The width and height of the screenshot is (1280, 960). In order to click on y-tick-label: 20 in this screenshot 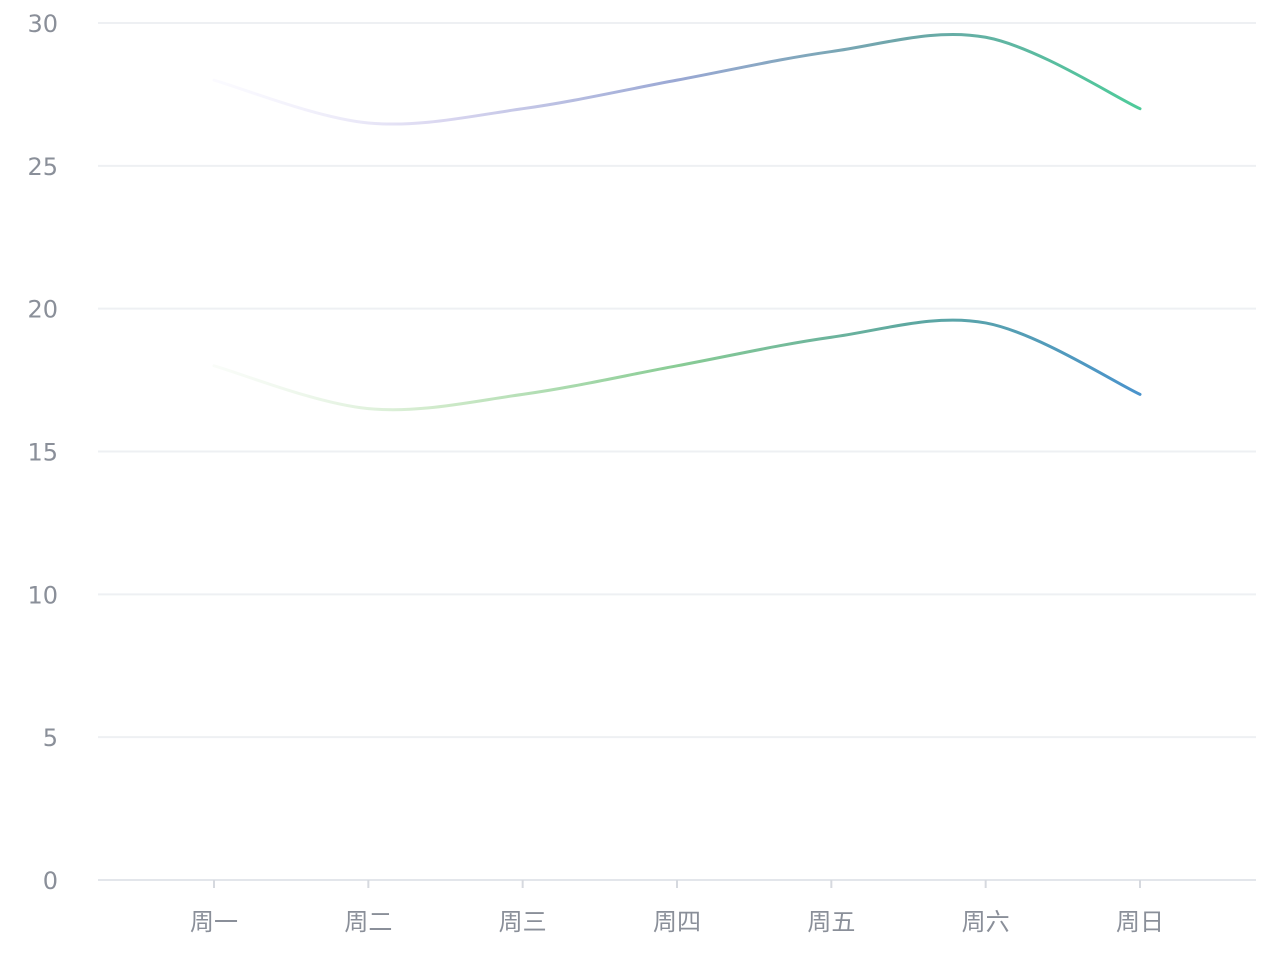, I will do `click(42, 310)`.